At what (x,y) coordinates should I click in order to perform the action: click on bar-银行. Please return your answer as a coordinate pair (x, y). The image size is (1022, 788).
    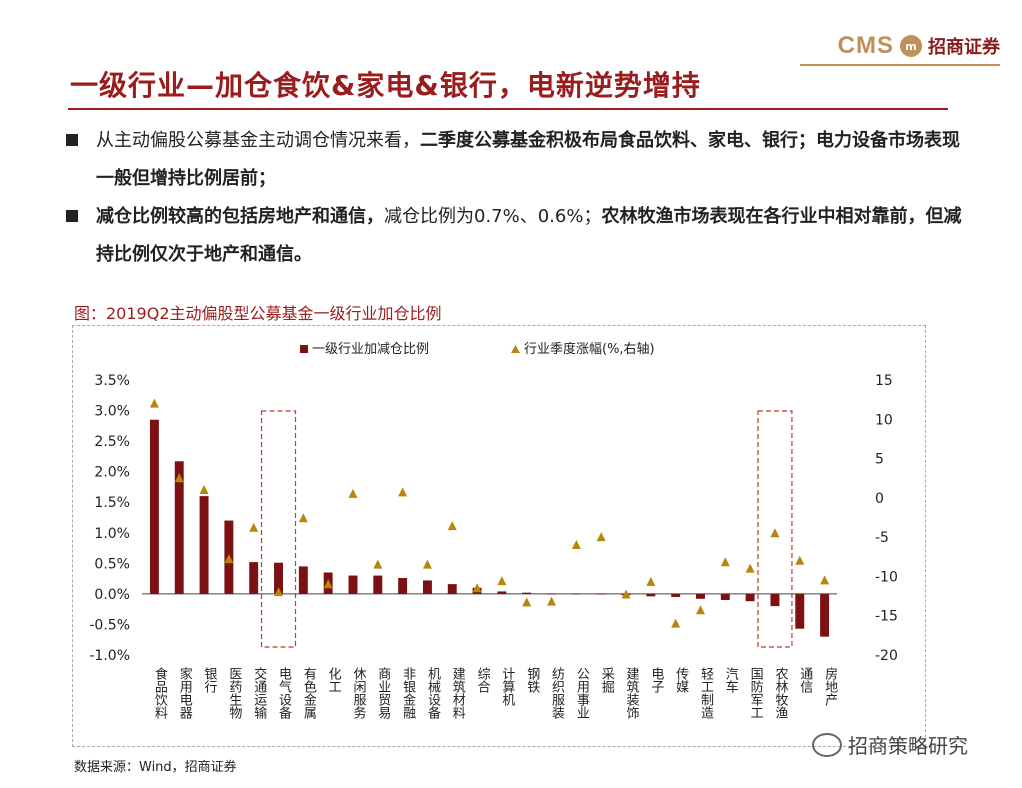
    Looking at the image, I should click on (204, 545).